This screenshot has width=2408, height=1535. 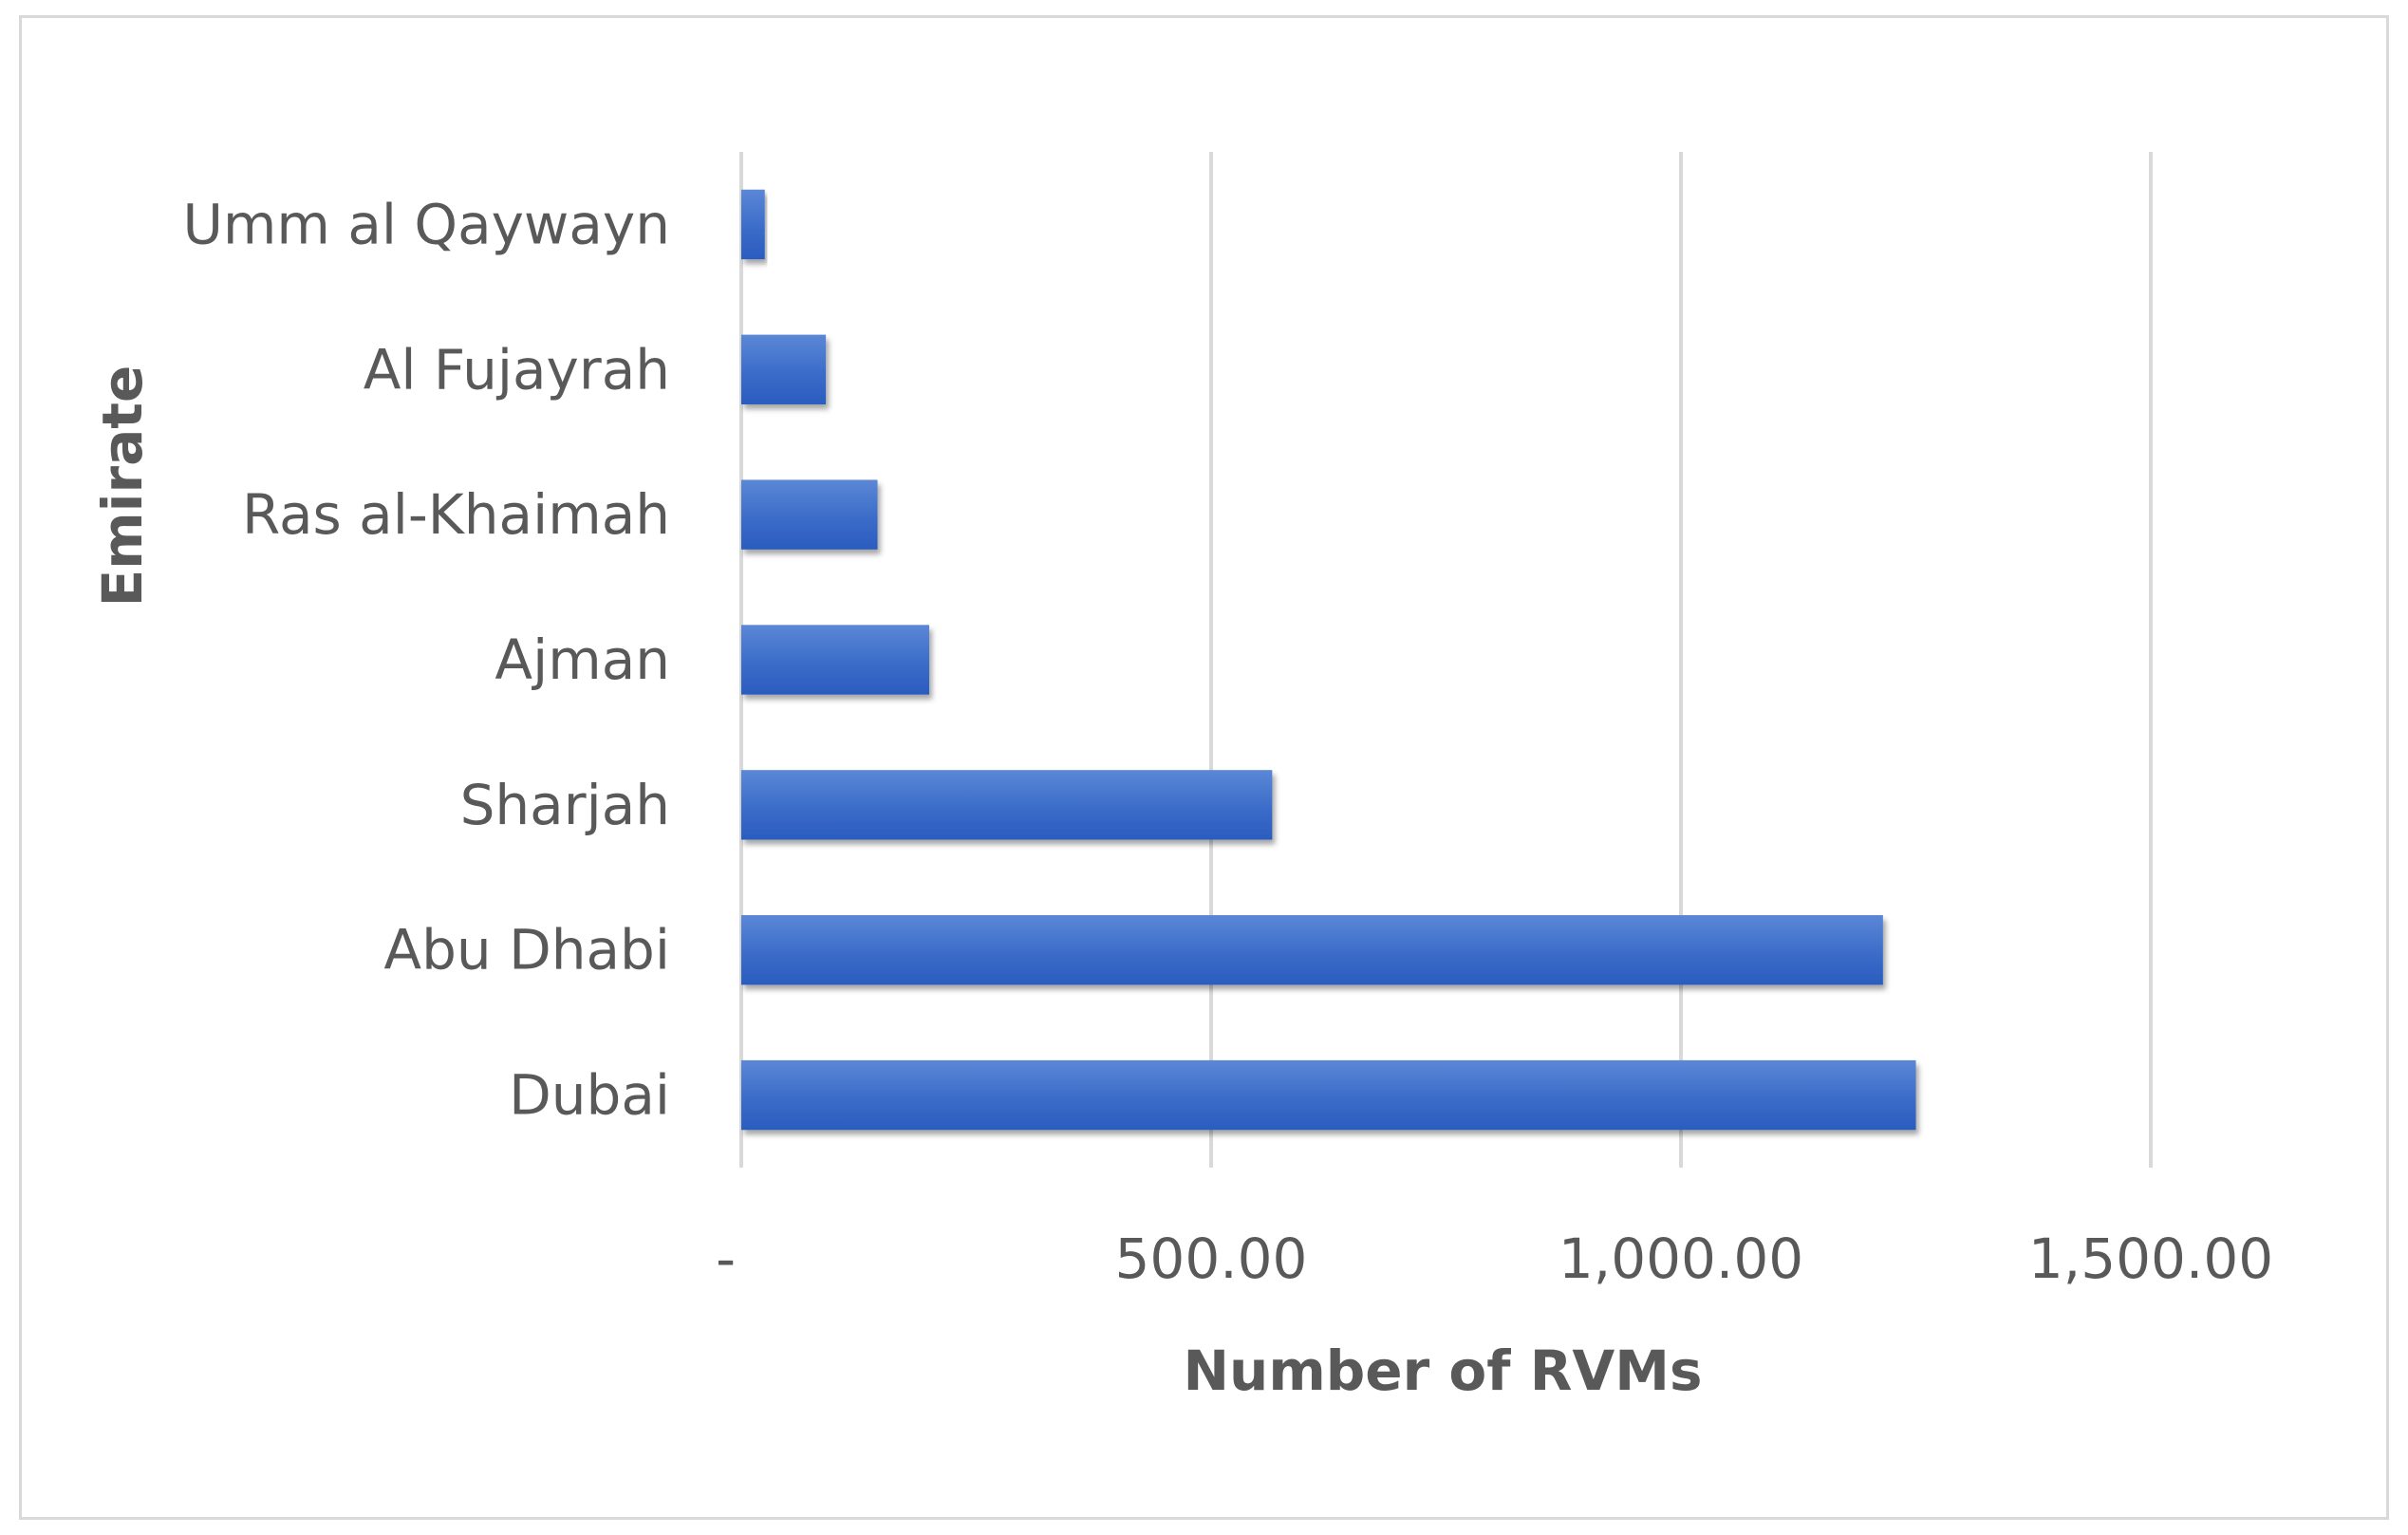 What do you see at coordinates (456, 514) in the screenshot?
I see `category-label-ras-al-khaimah: Ras al-Khaimah` at bounding box center [456, 514].